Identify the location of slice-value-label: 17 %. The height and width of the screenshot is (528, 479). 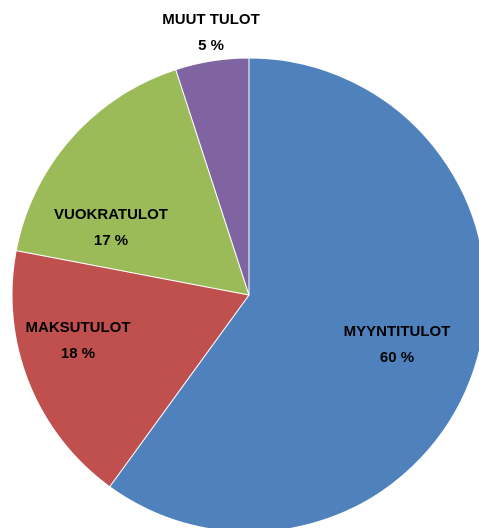
(111, 240).